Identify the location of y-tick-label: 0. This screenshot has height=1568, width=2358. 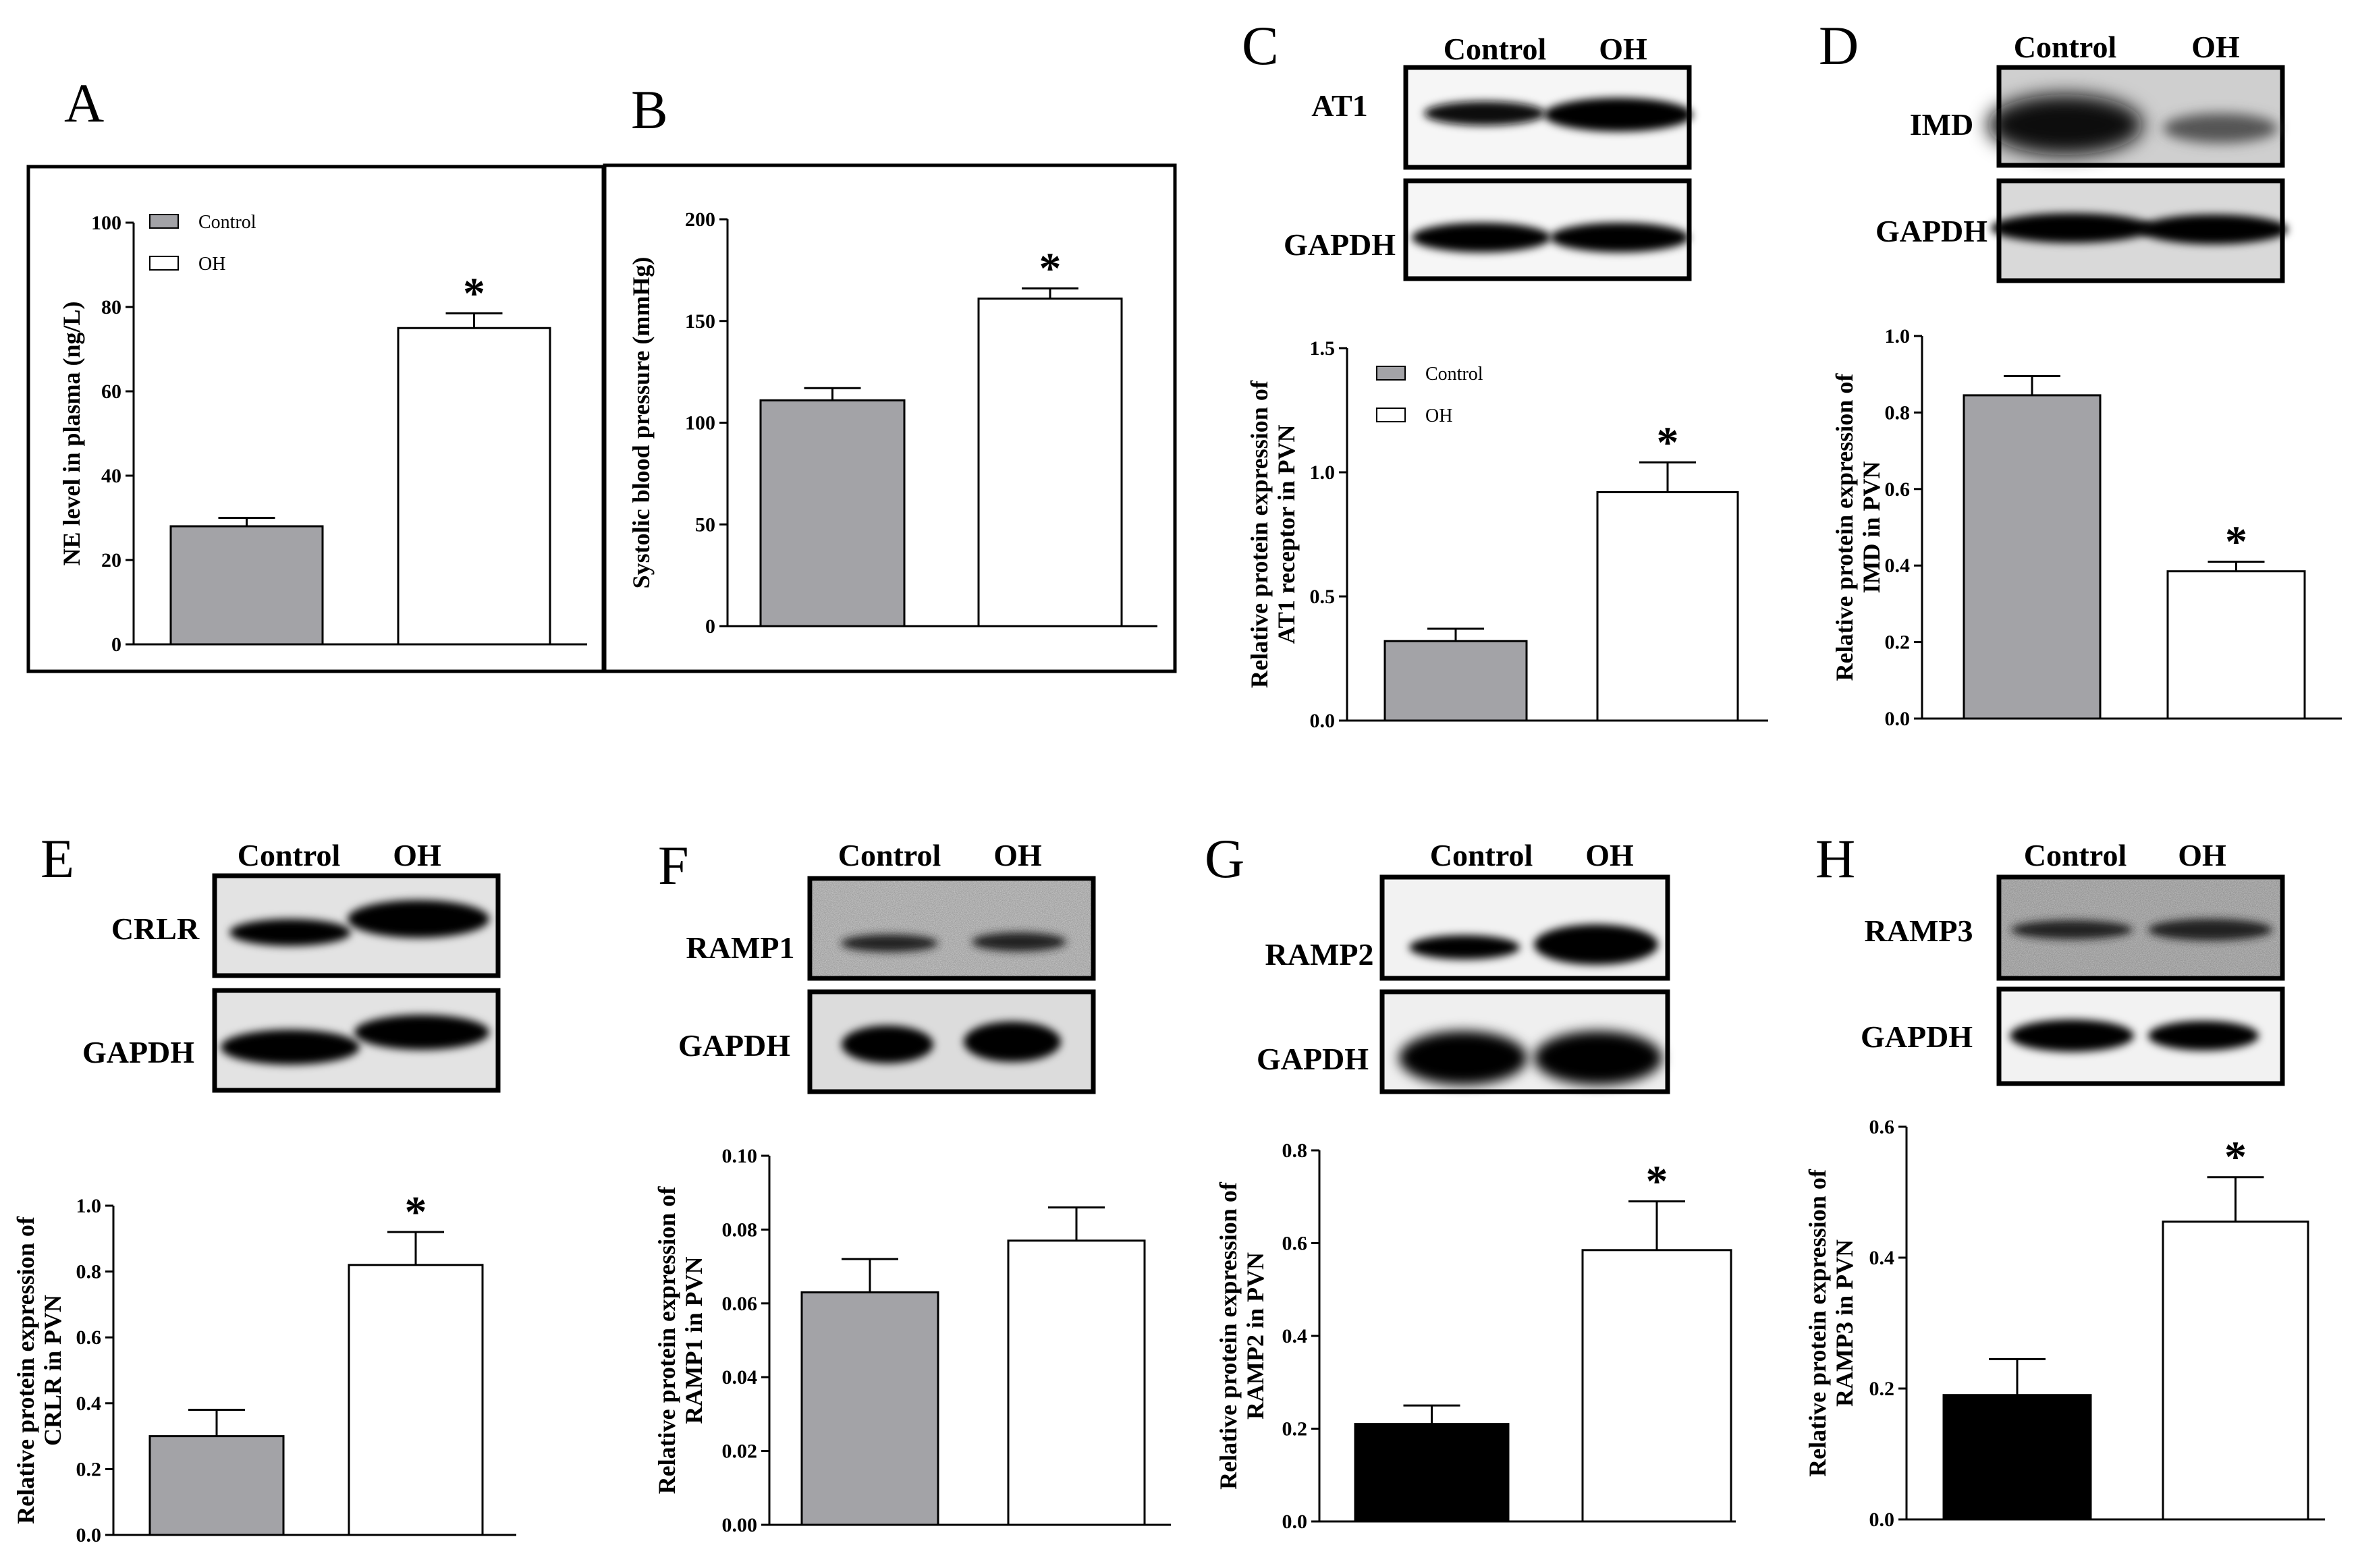
(116, 645).